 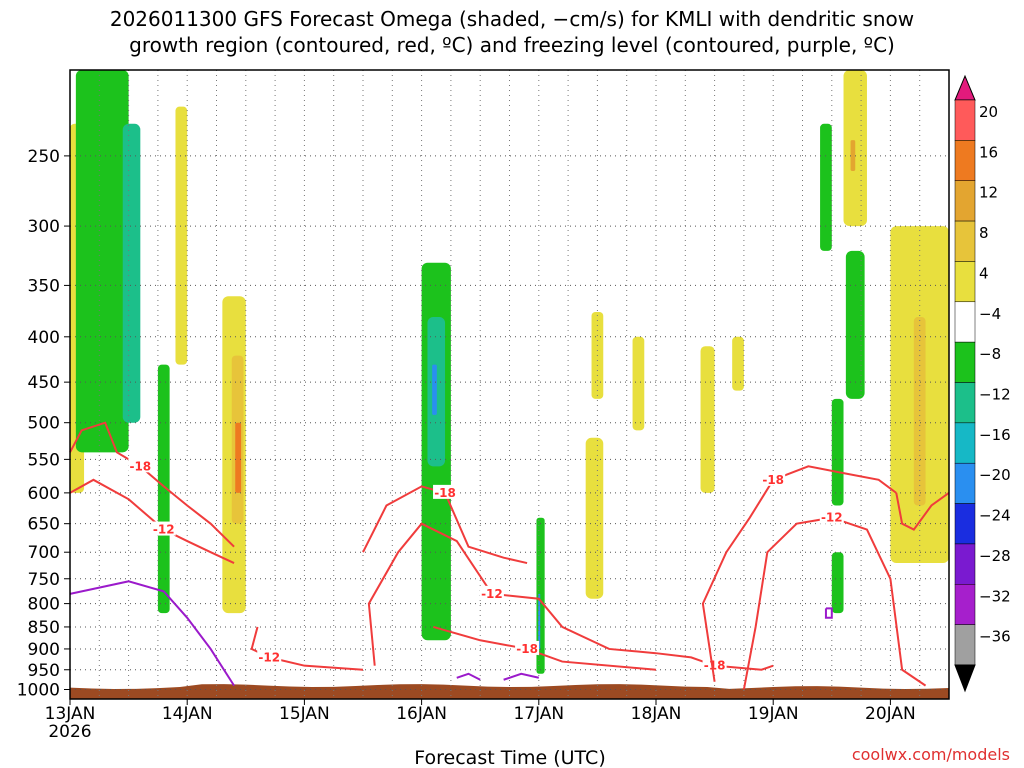 I want to click on colorbar-top-arrow, so click(x=965, y=87).